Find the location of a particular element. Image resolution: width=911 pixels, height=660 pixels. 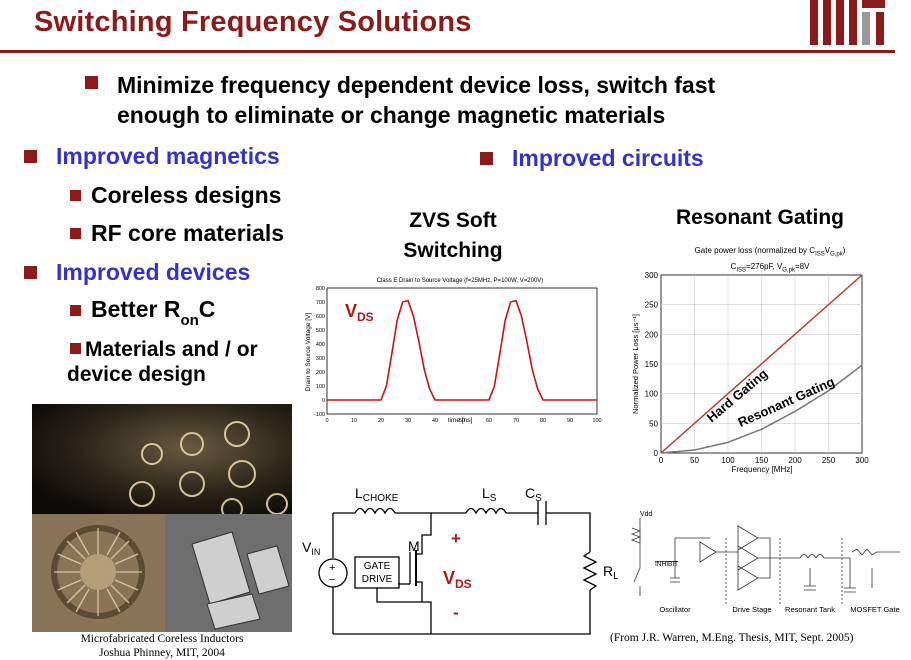

zvs-plot-frame is located at coordinates (462, 351).